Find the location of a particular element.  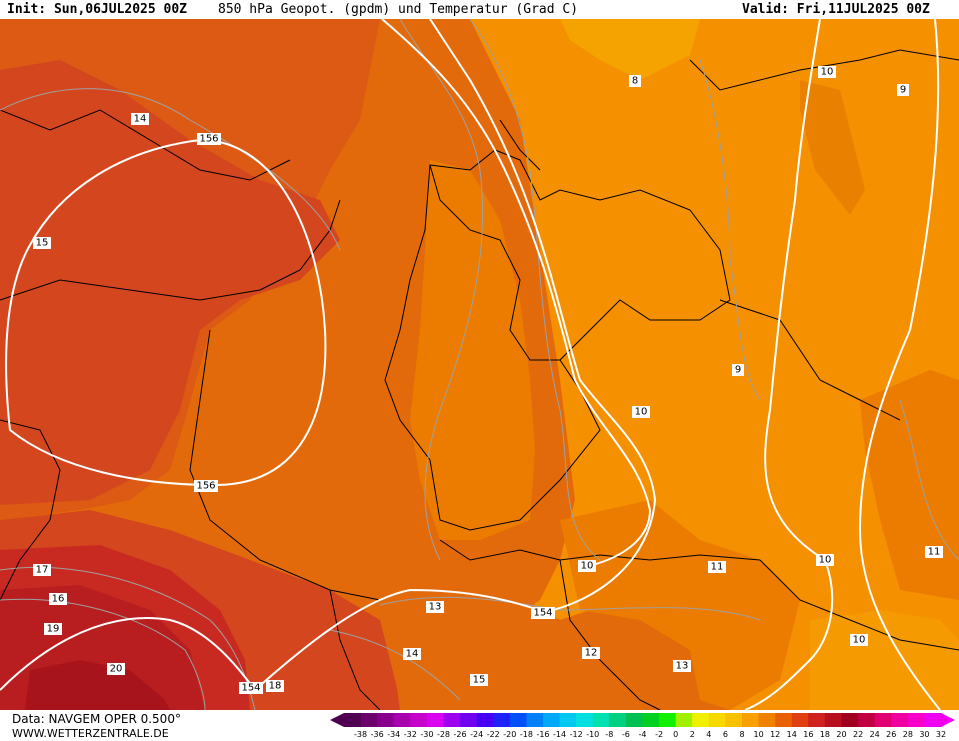

isotherm-14-north is located at coordinates (170, 169).